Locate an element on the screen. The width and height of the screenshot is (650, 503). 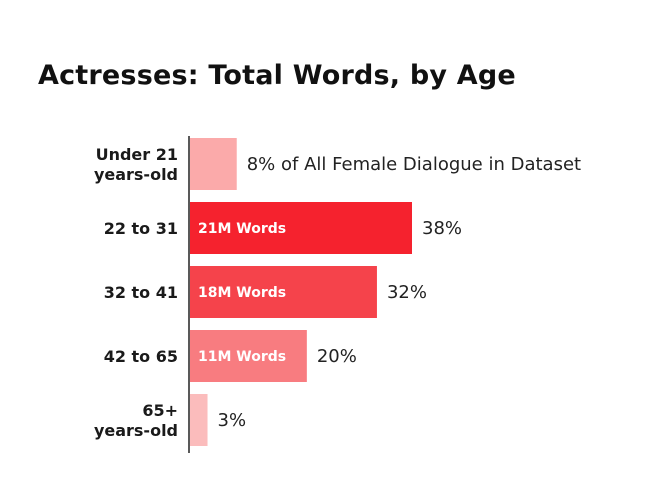
value-label-2: 38% is located at coordinates (442, 228).